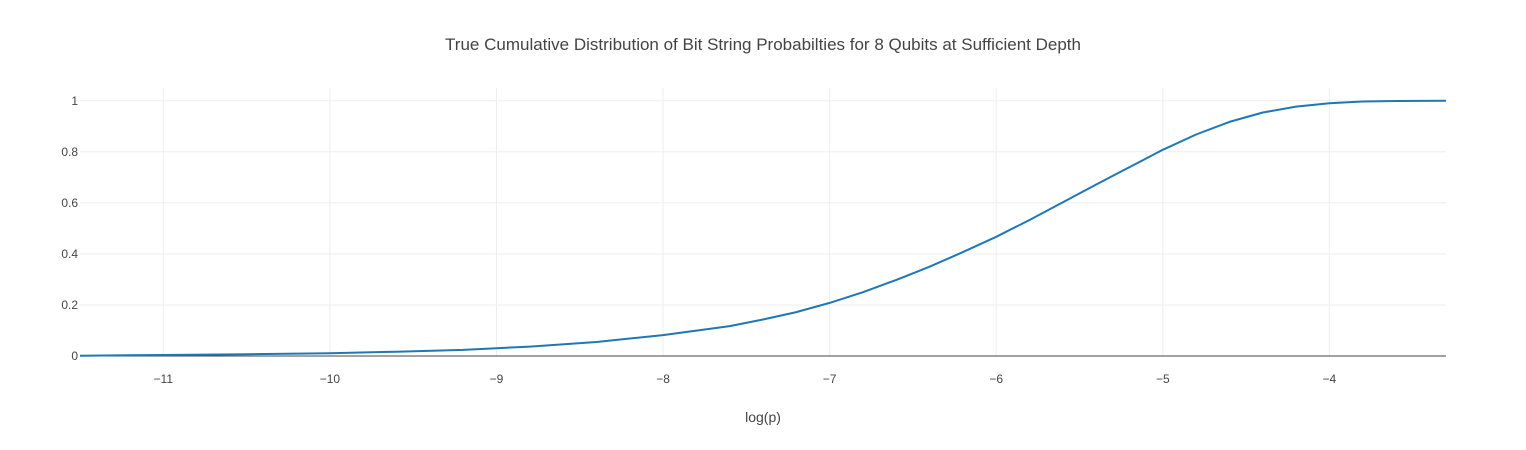 The width and height of the screenshot is (1526, 450). Describe the element at coordinates (763, 417) in the screenshot. I see `x-axis-title: log(p)` at that location.